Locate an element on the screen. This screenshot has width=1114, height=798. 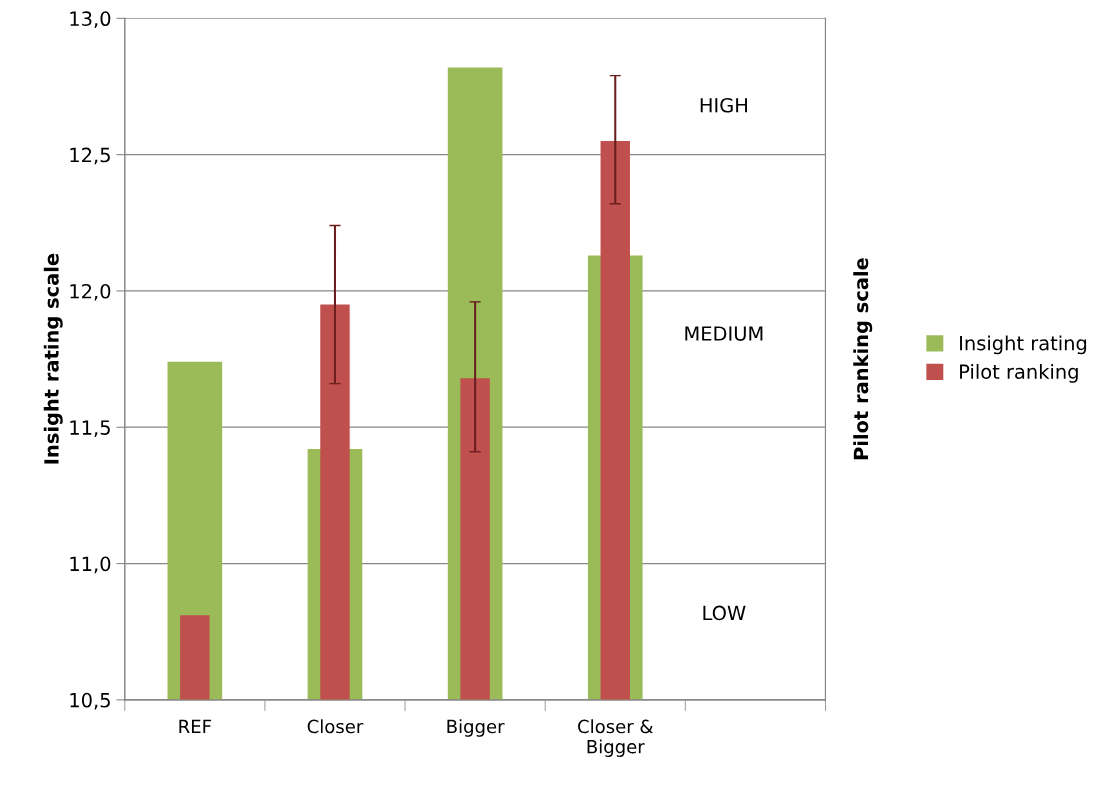
y-tick-label: 12,5 is located at coordinates (90, 156).